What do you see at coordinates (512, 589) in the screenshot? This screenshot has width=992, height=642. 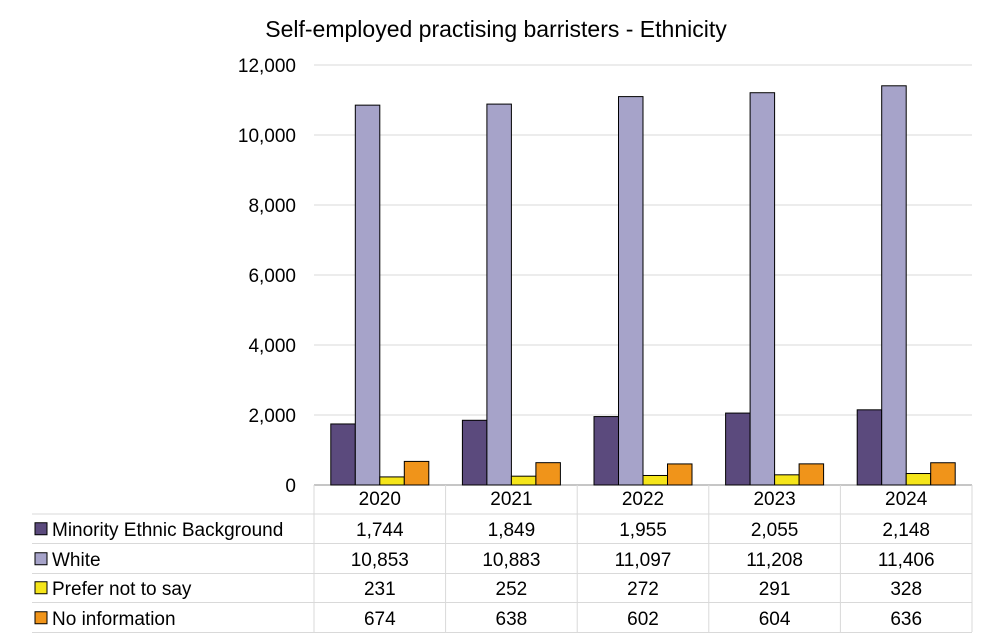 I see `data-label: 252` at bounding box center [512, 589].